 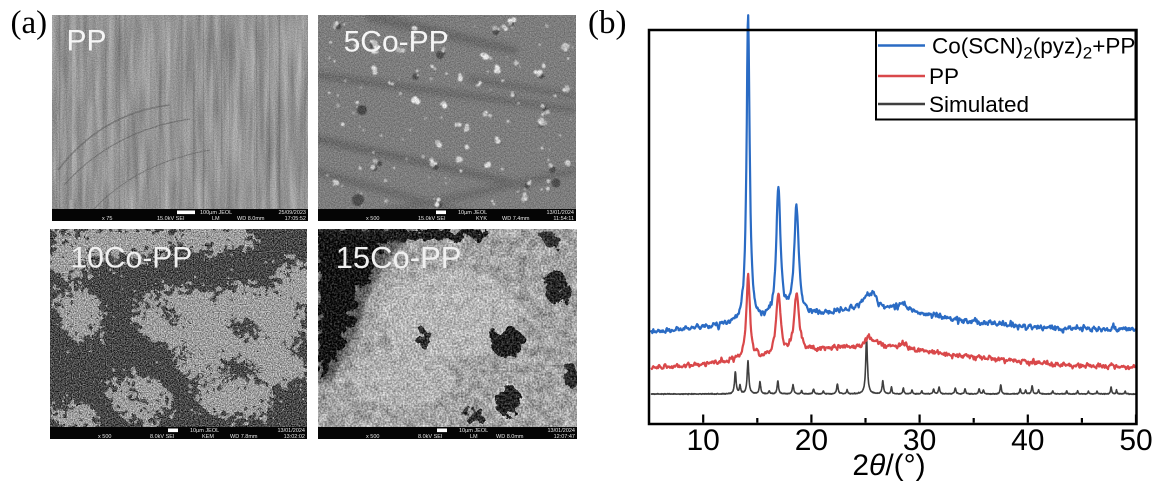 What do you see at coordinates (888, 465) in the screenshot?
I see `svg-text: 2θ/(°)` at bounding box center [888, 465].